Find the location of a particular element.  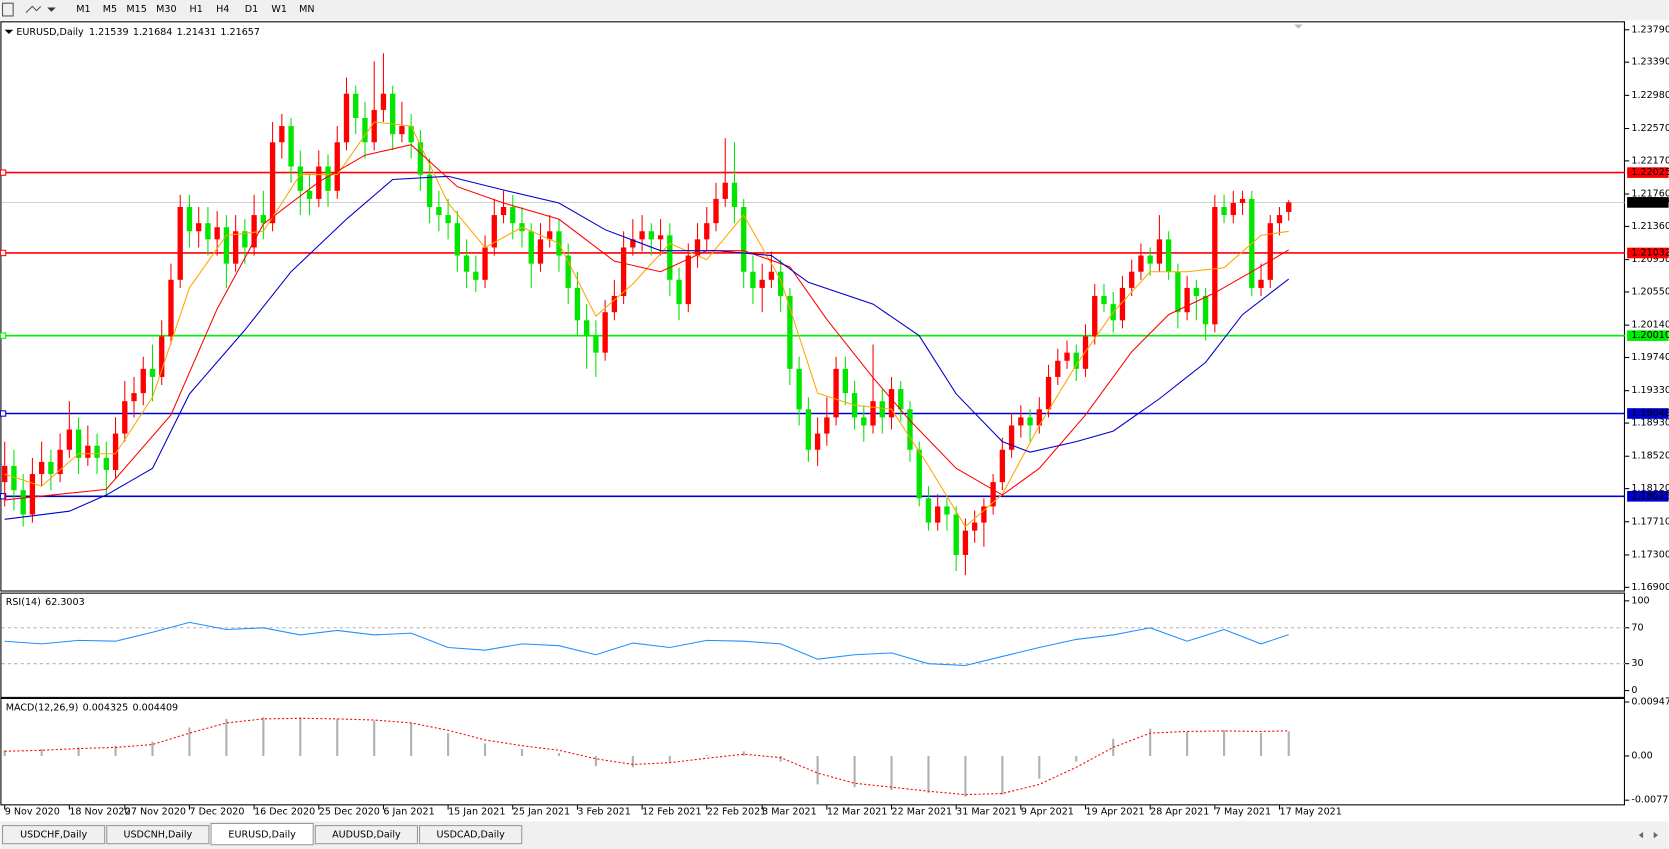

y-tick-label: 1.22570 is located at coordinates (1650, 128).